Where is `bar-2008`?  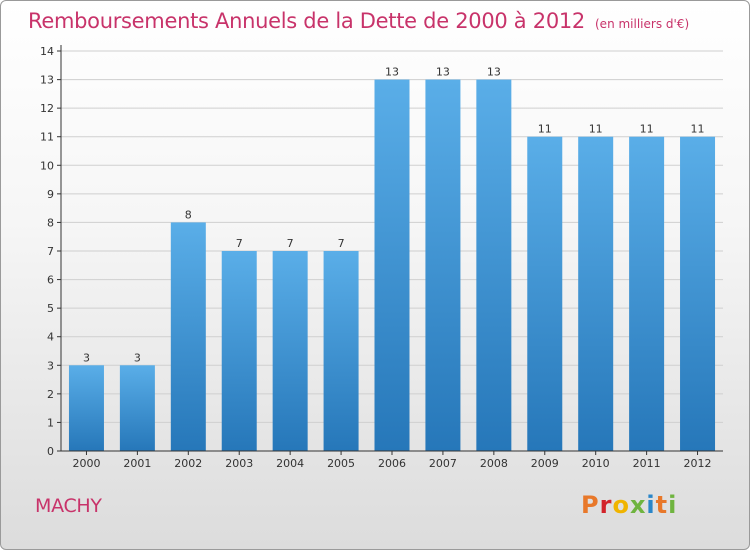 bar-2008 is located at coordinates (494, 265).